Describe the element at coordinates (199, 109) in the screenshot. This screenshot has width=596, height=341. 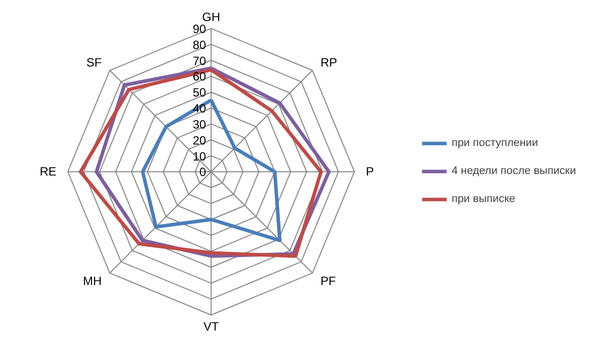
I see `y-tick-label: 40` at that location.